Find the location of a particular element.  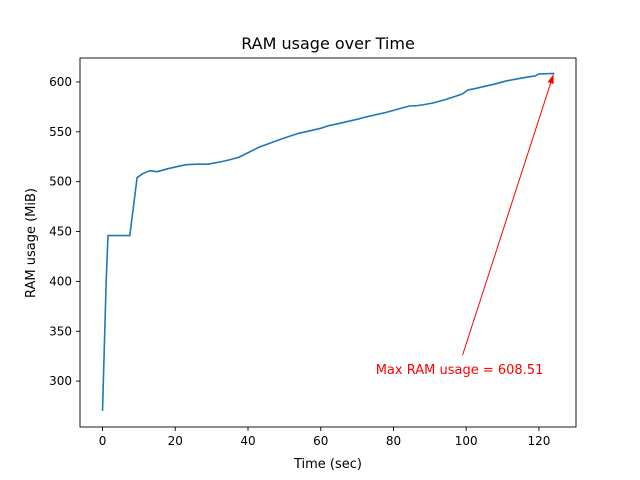

x-tick-label: 80 is located at coordinates (393, 441).